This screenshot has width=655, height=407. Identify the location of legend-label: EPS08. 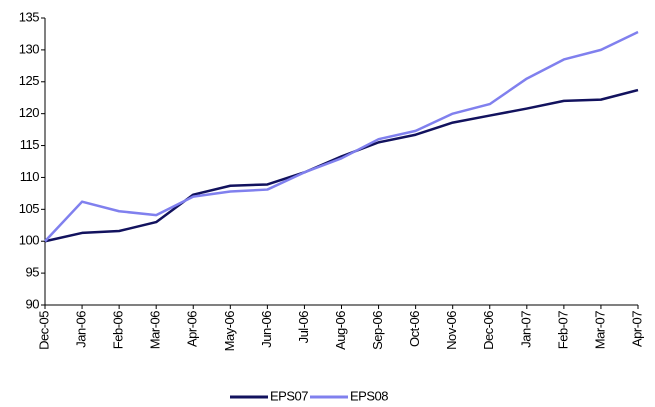
(369, 395).